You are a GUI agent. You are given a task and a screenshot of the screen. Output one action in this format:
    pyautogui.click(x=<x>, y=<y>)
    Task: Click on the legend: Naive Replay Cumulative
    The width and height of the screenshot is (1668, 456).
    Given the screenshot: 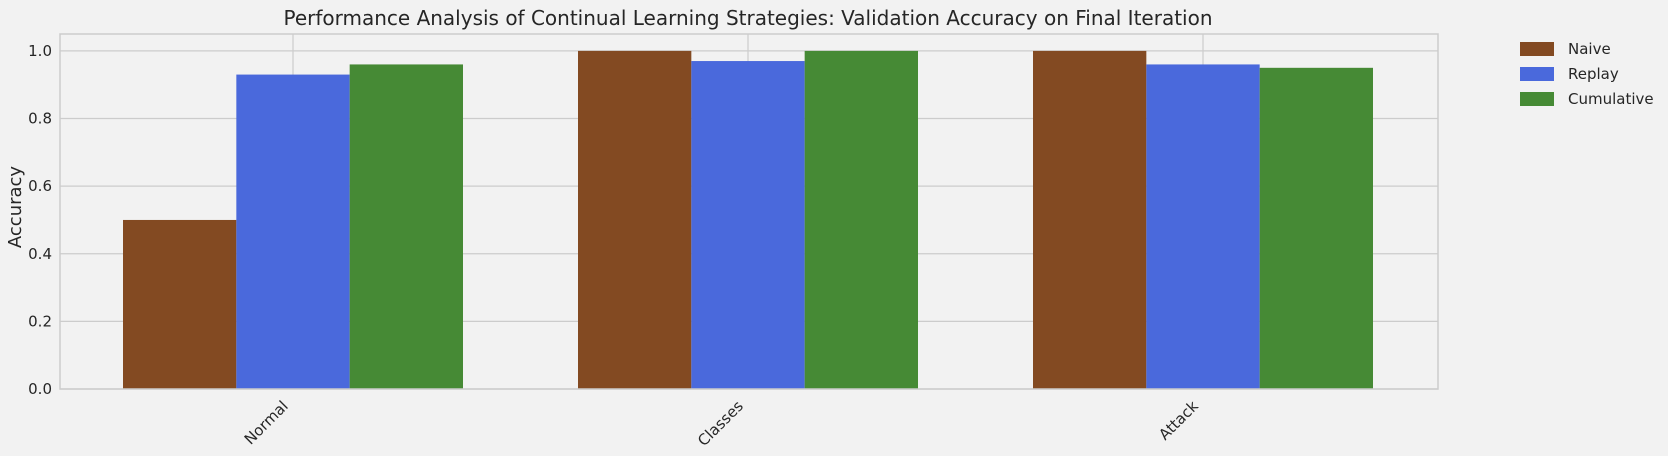 What is the action you would take?
    pyautogui.click(x=1587, y=74)
    